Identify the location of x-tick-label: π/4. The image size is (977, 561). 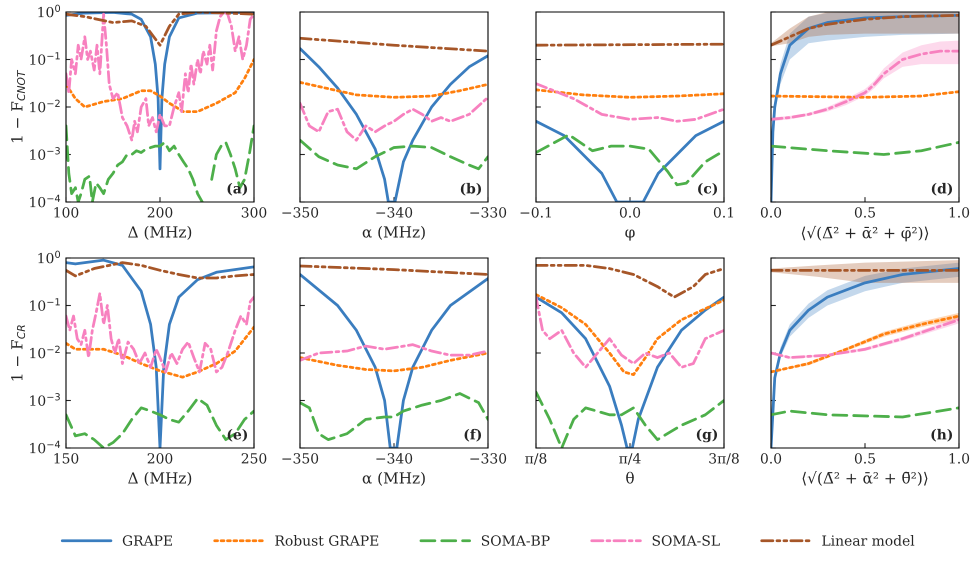
(630, 459).